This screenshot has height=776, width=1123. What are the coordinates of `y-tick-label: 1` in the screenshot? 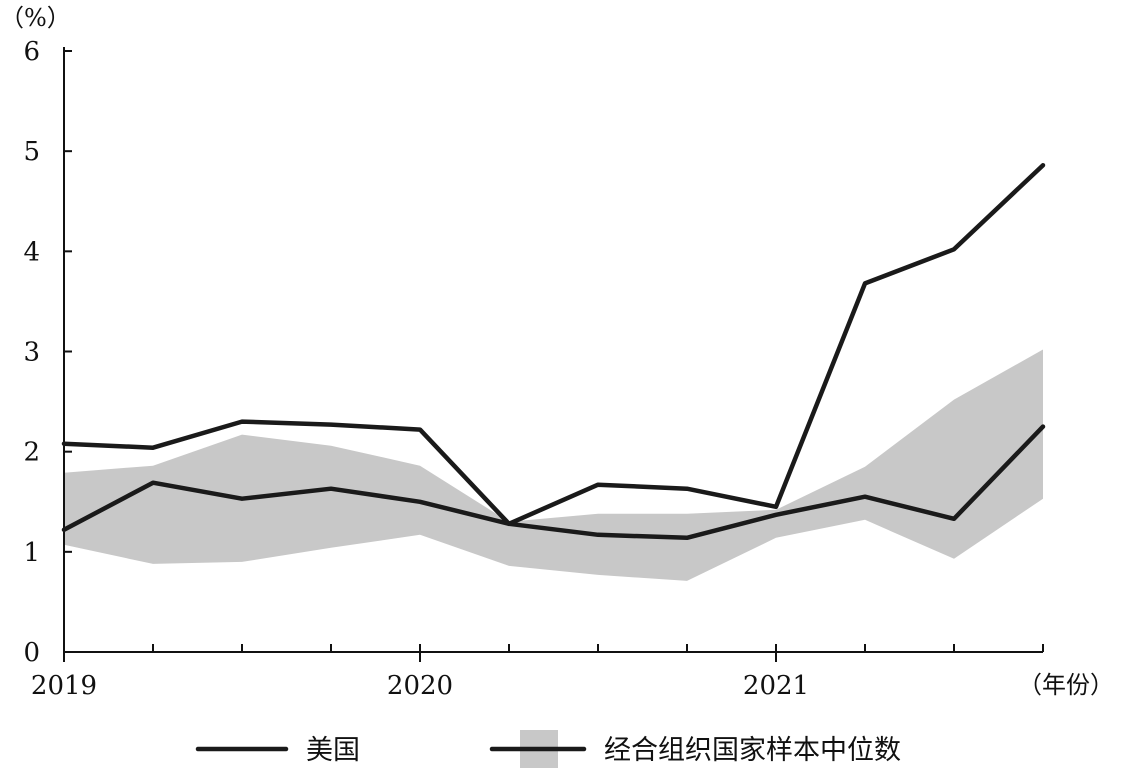 It's located at (31, 553).